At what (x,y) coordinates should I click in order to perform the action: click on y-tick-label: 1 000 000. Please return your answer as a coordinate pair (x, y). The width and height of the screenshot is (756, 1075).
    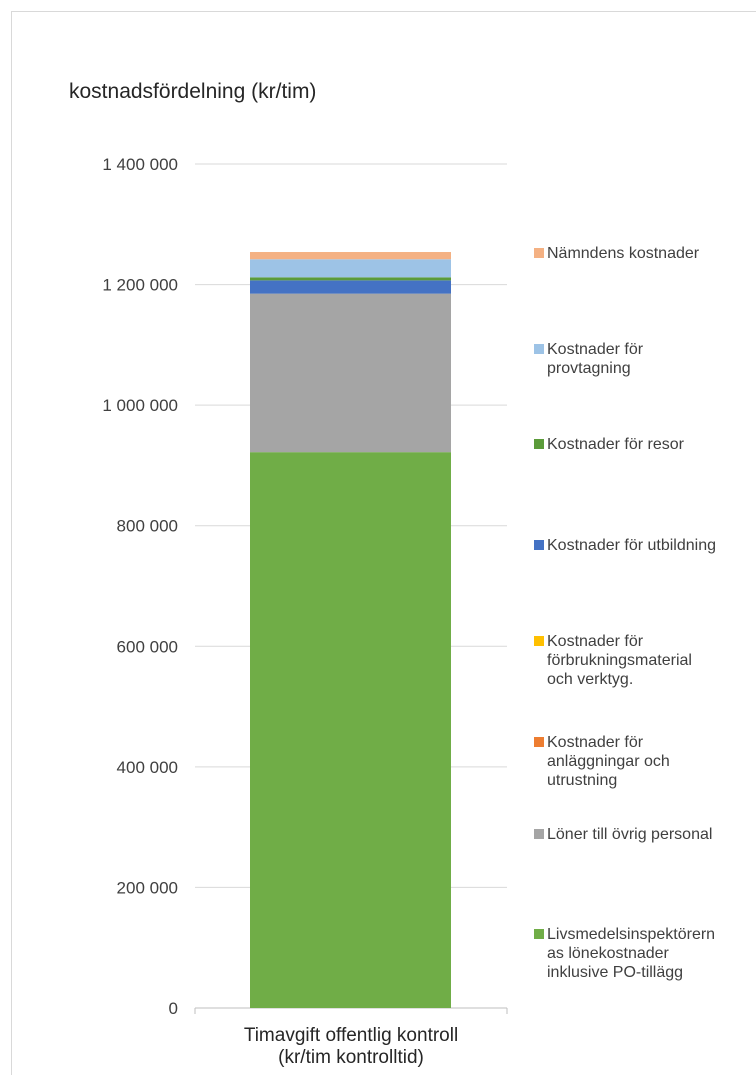
    Looking at the image, I should click on (140, 405).